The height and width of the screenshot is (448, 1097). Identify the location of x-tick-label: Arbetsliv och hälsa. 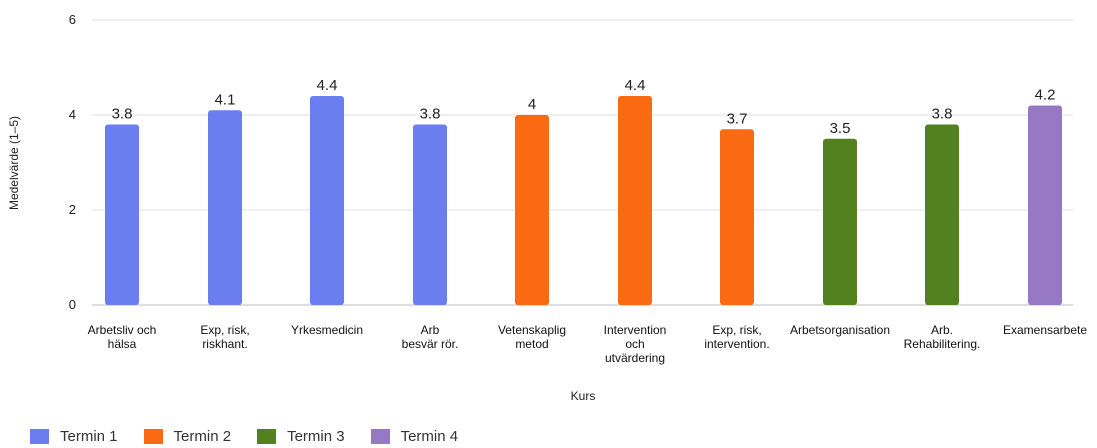
(122, 337).